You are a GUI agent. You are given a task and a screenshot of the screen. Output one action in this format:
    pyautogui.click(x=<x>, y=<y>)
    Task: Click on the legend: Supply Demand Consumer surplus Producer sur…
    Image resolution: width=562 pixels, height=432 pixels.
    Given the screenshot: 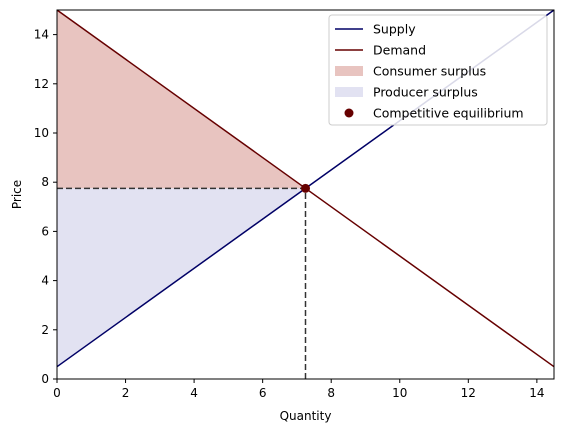 What is the action you would take?
    pyautogui.click(x=438, y=70)
    